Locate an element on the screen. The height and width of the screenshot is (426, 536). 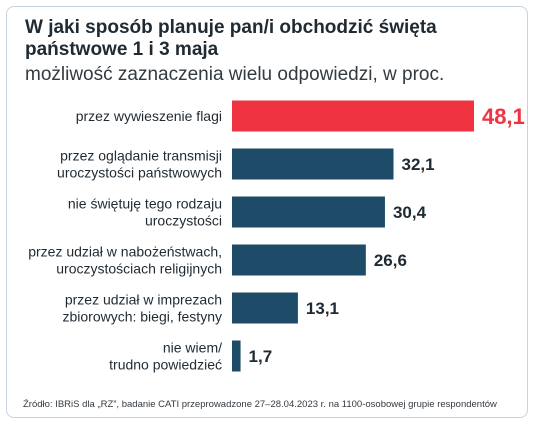
category-label-3-line-0: przez udział w nabożeństwach, is located at coordinates (125, 252).